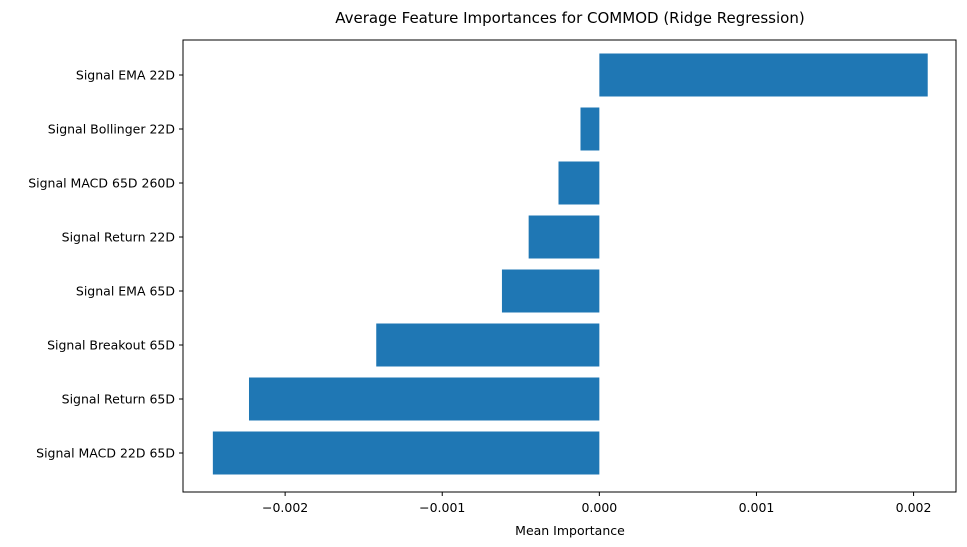 Image resolution: width=967 pixels, height=547 pixels. I want to click on x-axis-ticks: −0.002 −0.001 0.000 0.001 0.002, so click(596, 503).